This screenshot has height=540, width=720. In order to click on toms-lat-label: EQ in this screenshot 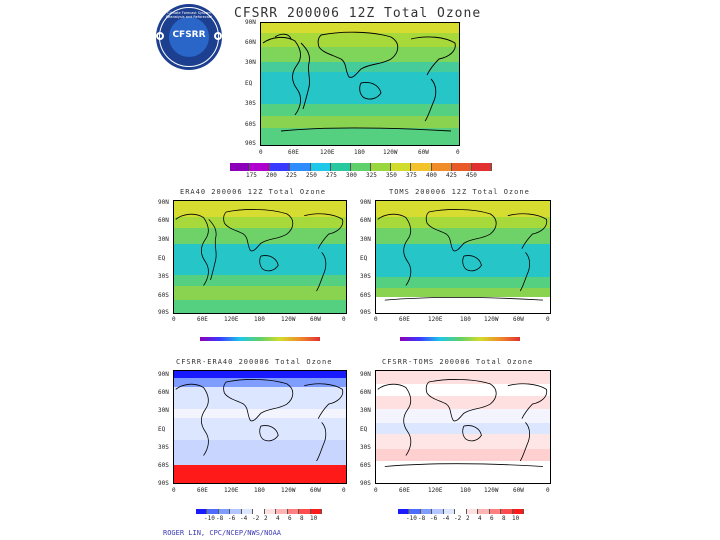, I will do `click(364, 258)`.